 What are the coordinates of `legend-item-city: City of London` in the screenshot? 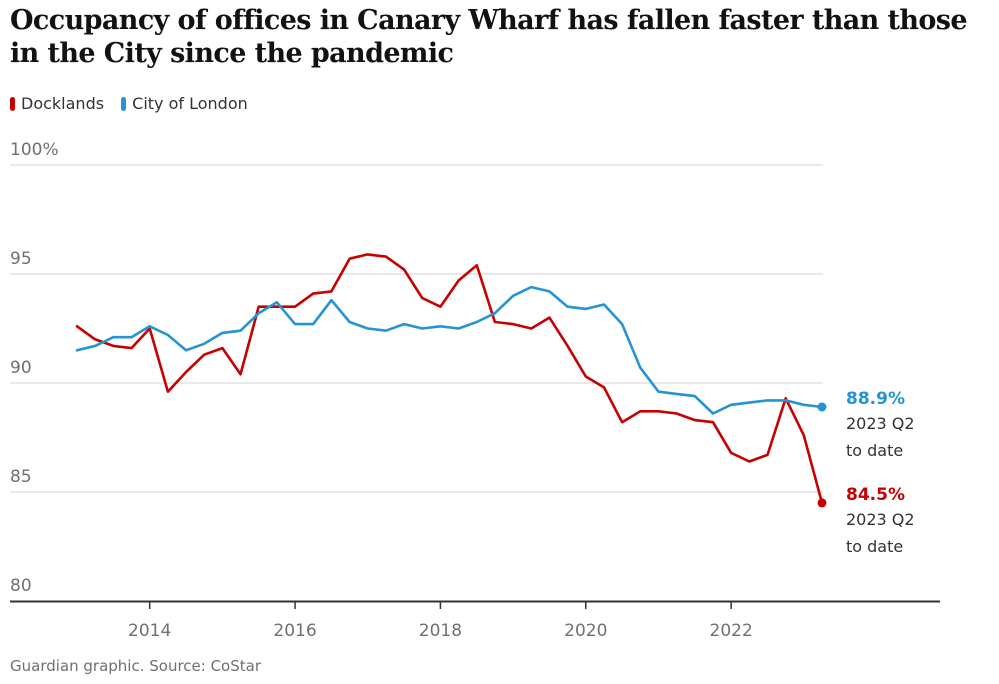 It's located at (184, 103).